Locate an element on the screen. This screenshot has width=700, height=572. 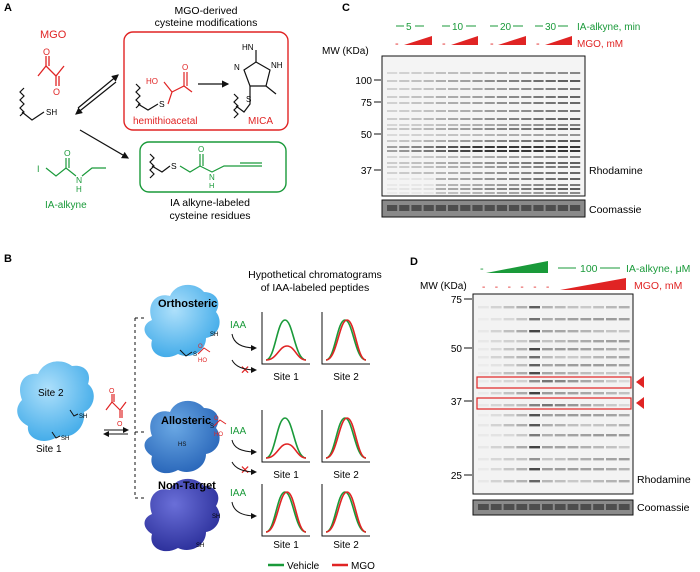
coomassie-c-band is located at coordinates (514, 208).